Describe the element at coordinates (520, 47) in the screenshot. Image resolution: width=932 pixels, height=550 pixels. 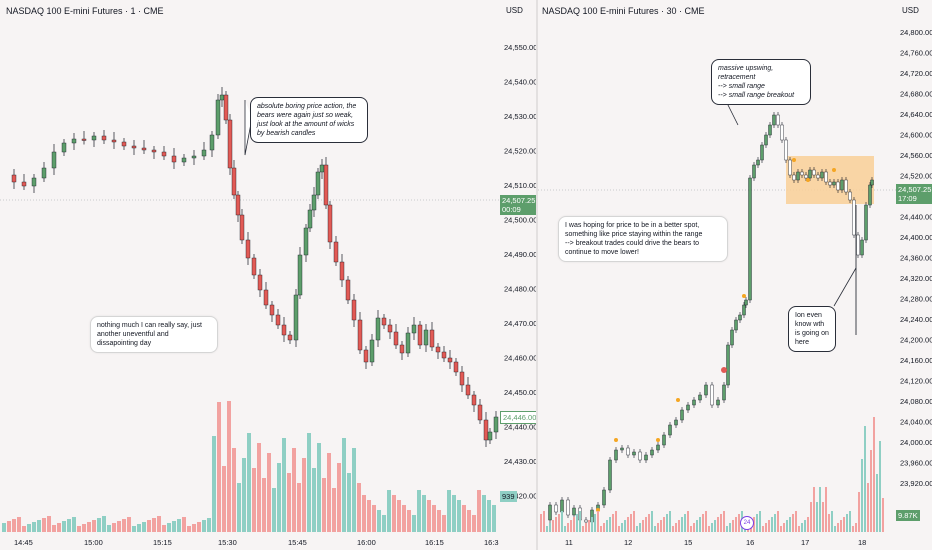
I see `left-y-tick-label: 24,550.00` at that location.